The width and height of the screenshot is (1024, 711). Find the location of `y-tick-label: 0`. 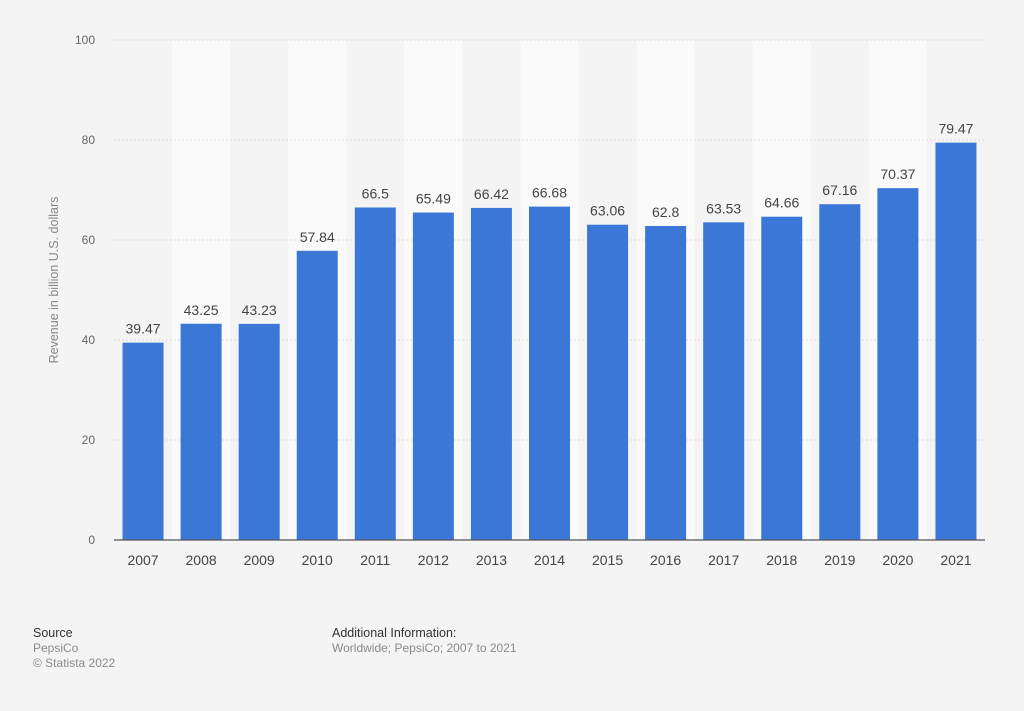

y-tick-label: 0 is located at coordinates (91, 540).